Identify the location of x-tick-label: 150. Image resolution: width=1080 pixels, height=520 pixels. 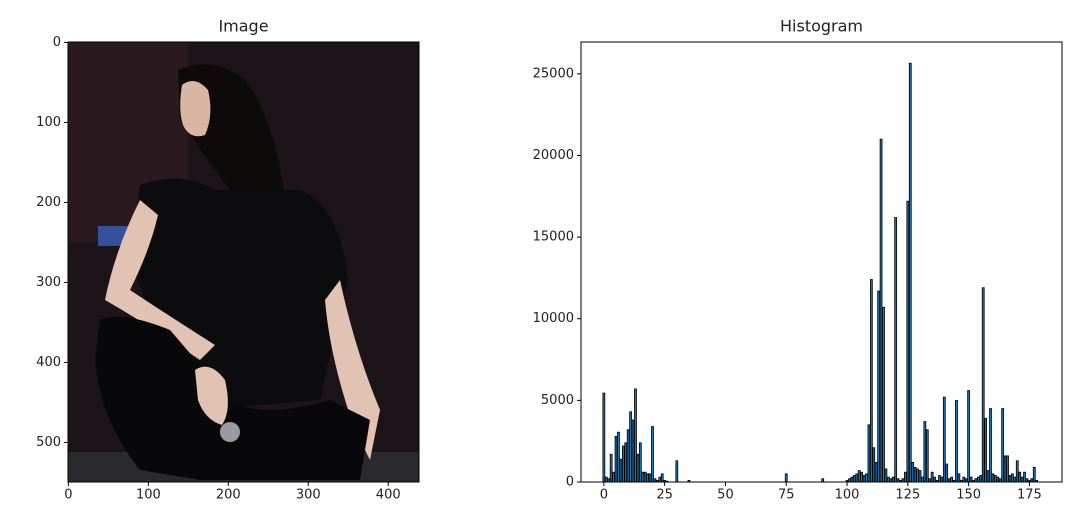
(968, 495).